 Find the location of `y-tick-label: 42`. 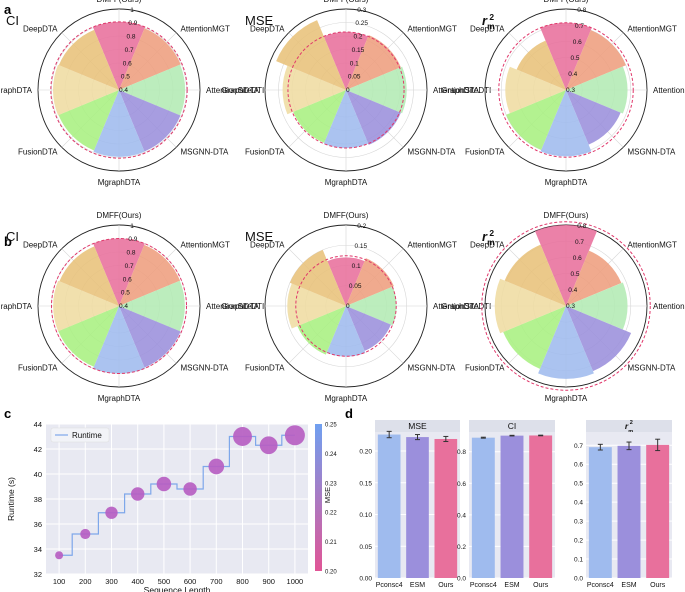

y-tick-label: 42 is located at coordinates (38, 449).